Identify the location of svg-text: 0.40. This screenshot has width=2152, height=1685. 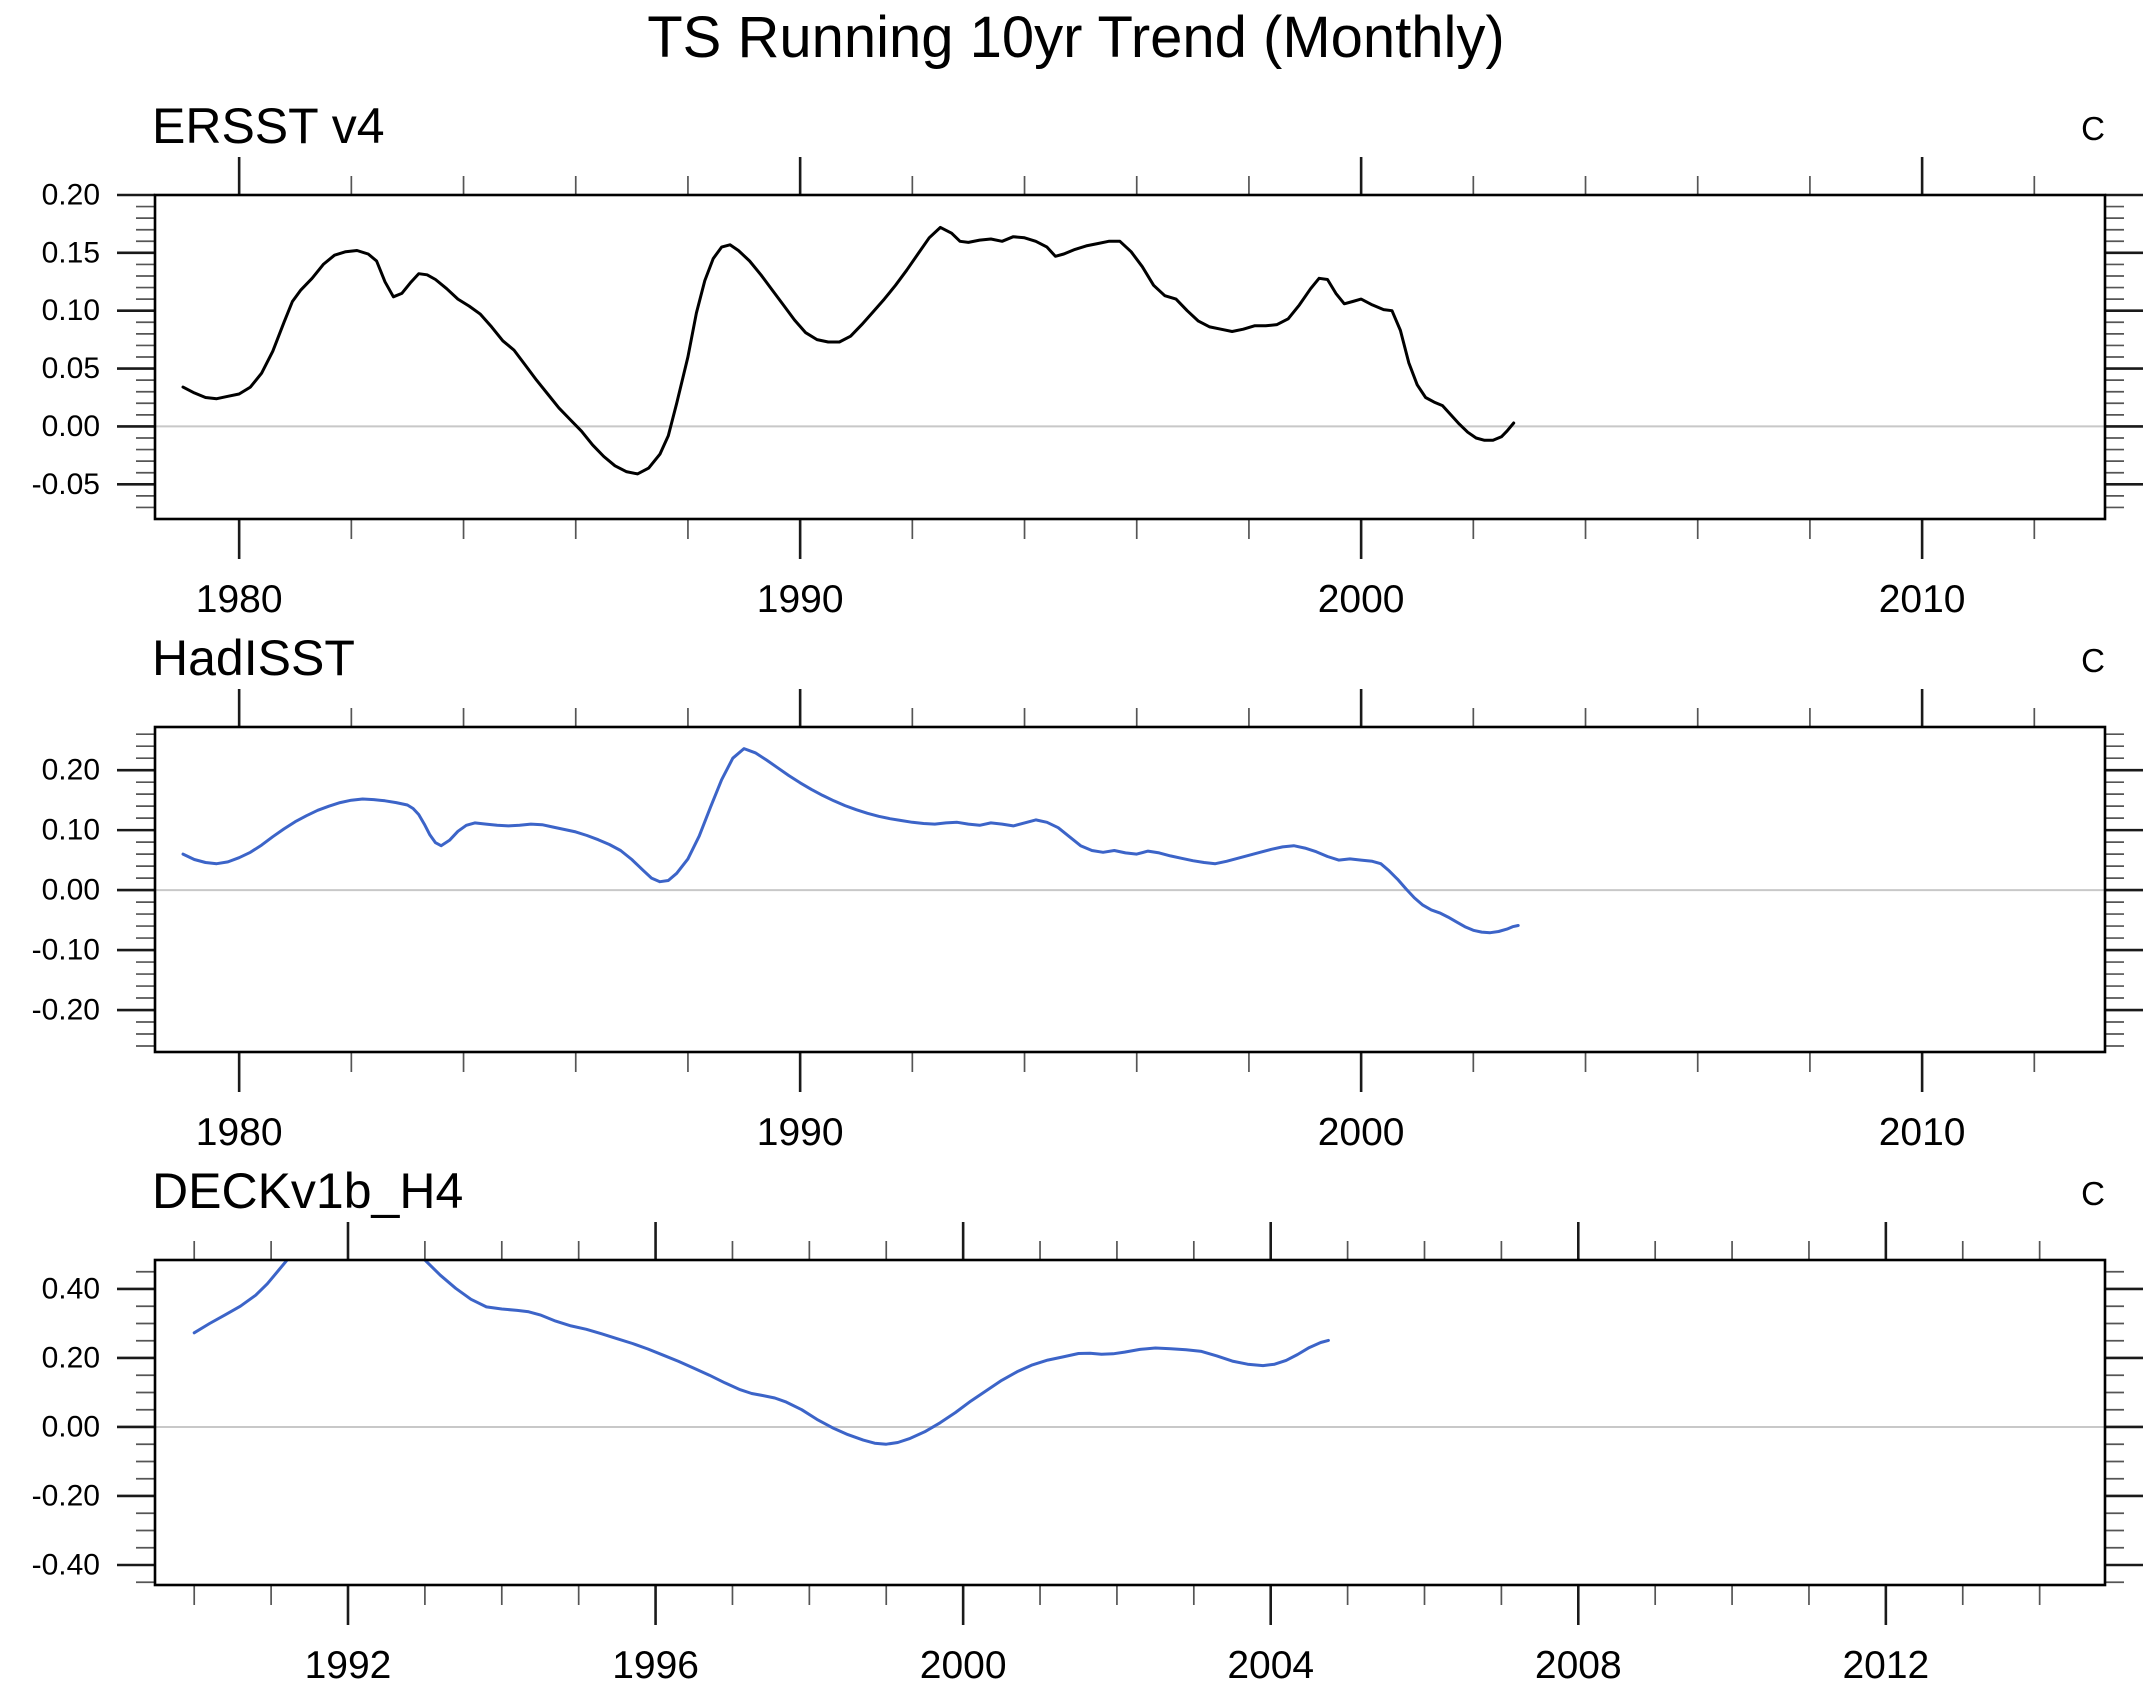
(71, 1288).